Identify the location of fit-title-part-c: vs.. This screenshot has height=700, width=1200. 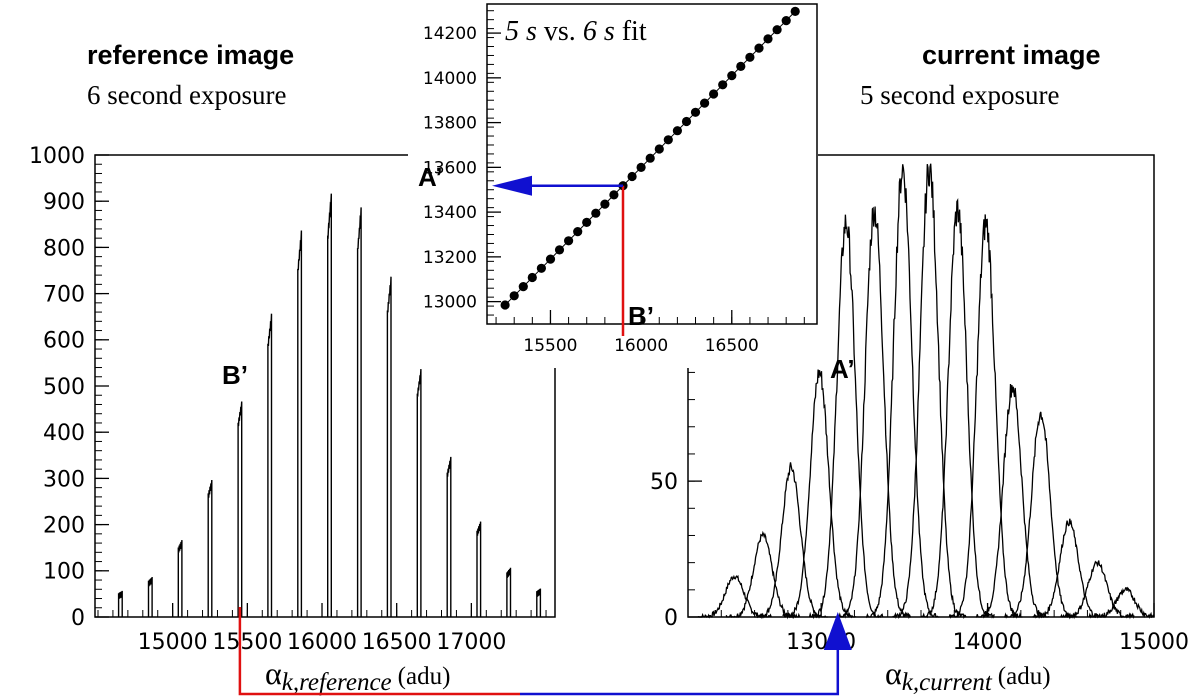
(560, 31).